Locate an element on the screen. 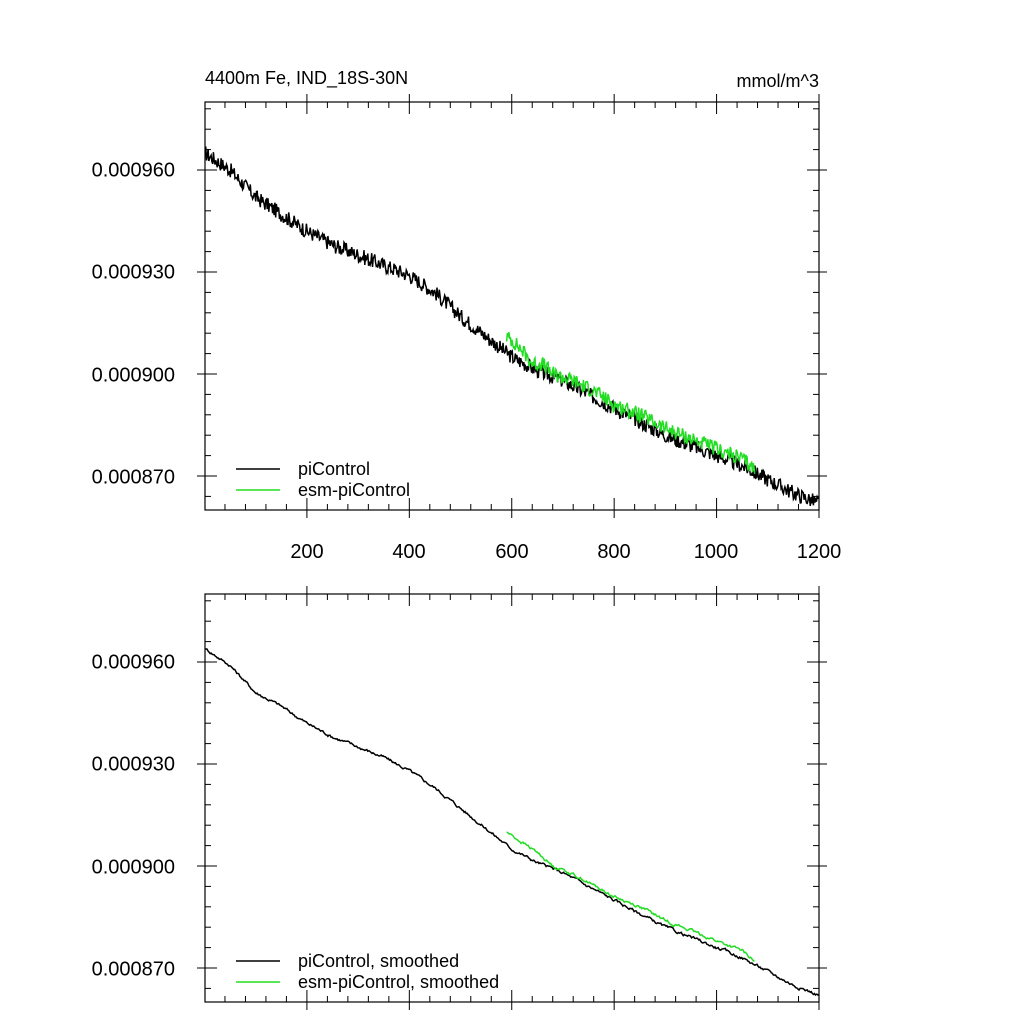  chart-title: 4400m Fe, IND_18S-30N is located at coordinates (306, 78).